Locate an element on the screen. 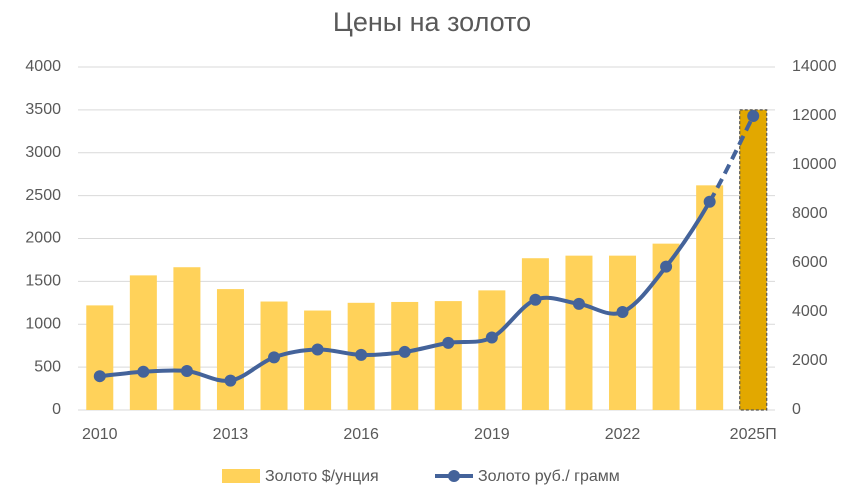  y-tick-label: 0 is located at coordinates (56, 409).